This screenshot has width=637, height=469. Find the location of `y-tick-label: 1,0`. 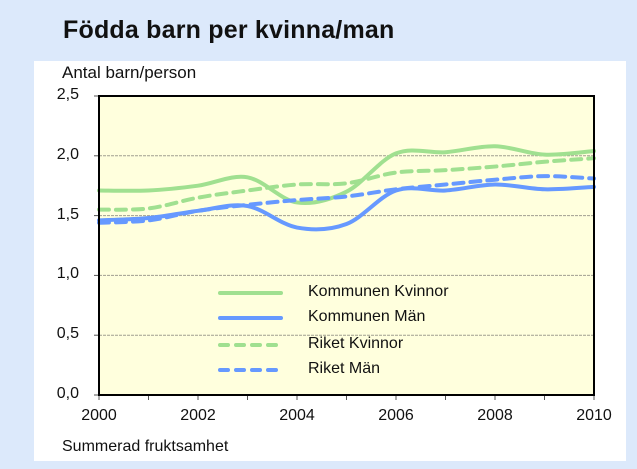

y-tick-label: 1,0 is located at coordinates (67, 274).